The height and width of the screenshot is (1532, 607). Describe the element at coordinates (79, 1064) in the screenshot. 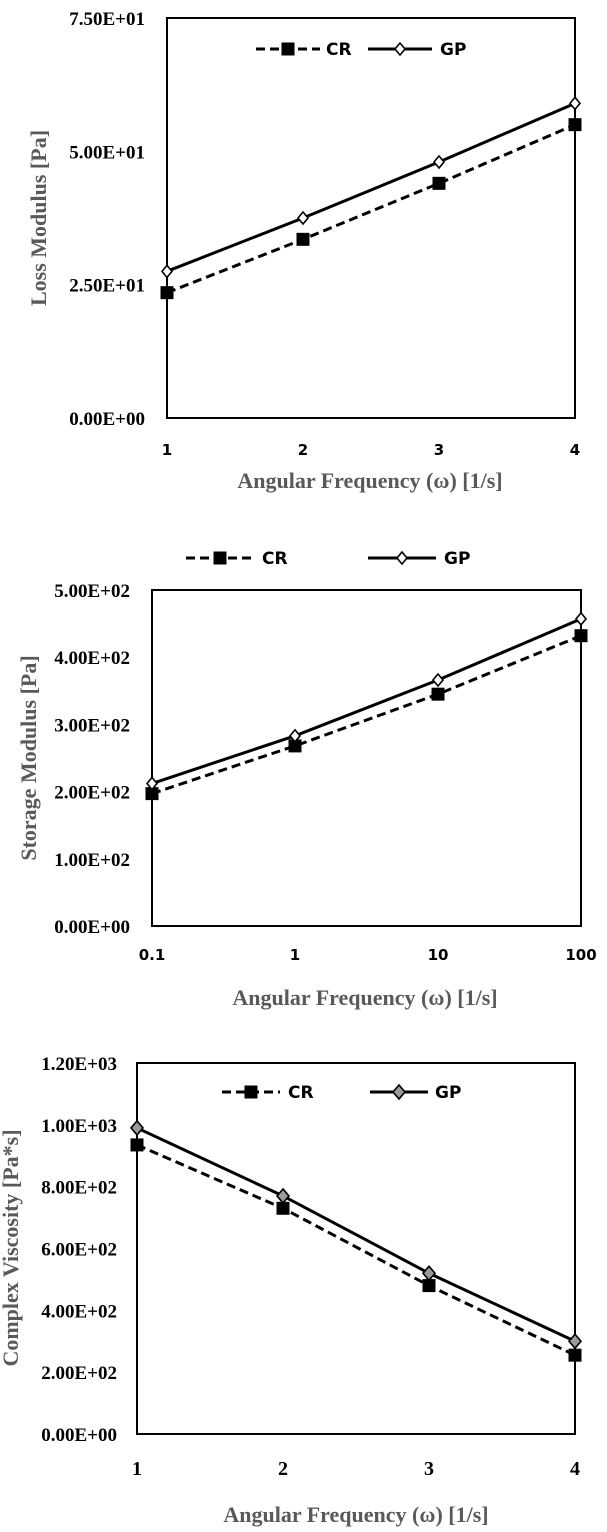

I see `y-tick-label: 1.20E+03` at that location.